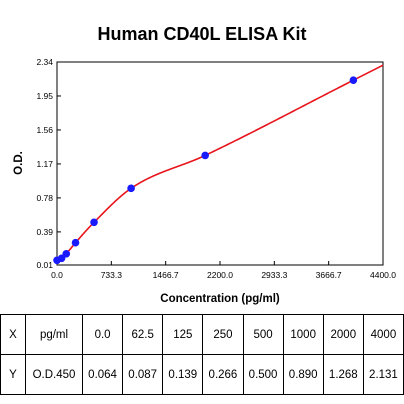  What do you see at coordinates (343, 374) in the screenshot?
I see `table-cell: 1.268` at bounding box center [343, 374].